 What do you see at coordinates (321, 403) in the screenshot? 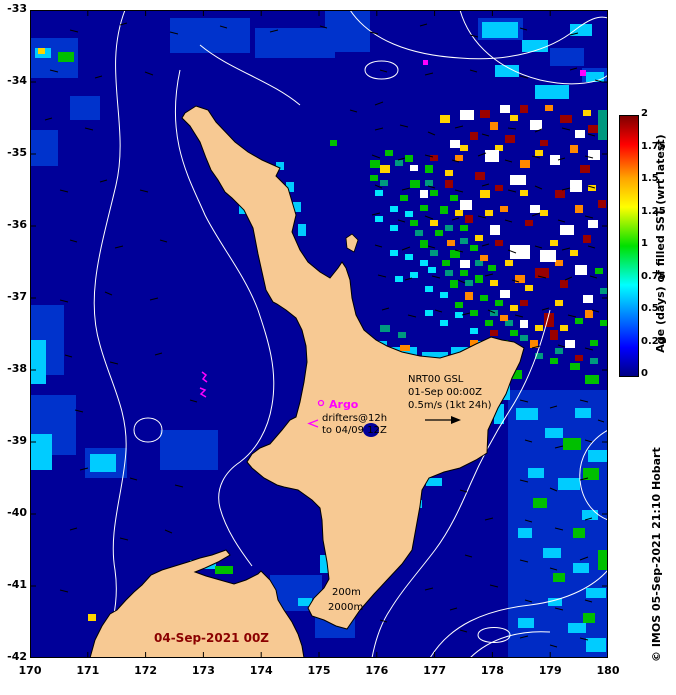
I see `argo-marker-icon` at bounding box center [321, 403].